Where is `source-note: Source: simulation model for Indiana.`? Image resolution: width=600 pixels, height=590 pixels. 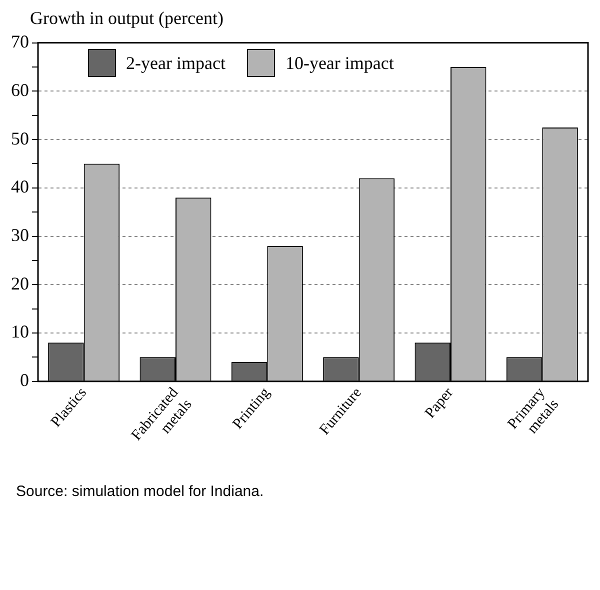 source-note: Source: simulation model for Indiana. is located at coordinates (140, 491).